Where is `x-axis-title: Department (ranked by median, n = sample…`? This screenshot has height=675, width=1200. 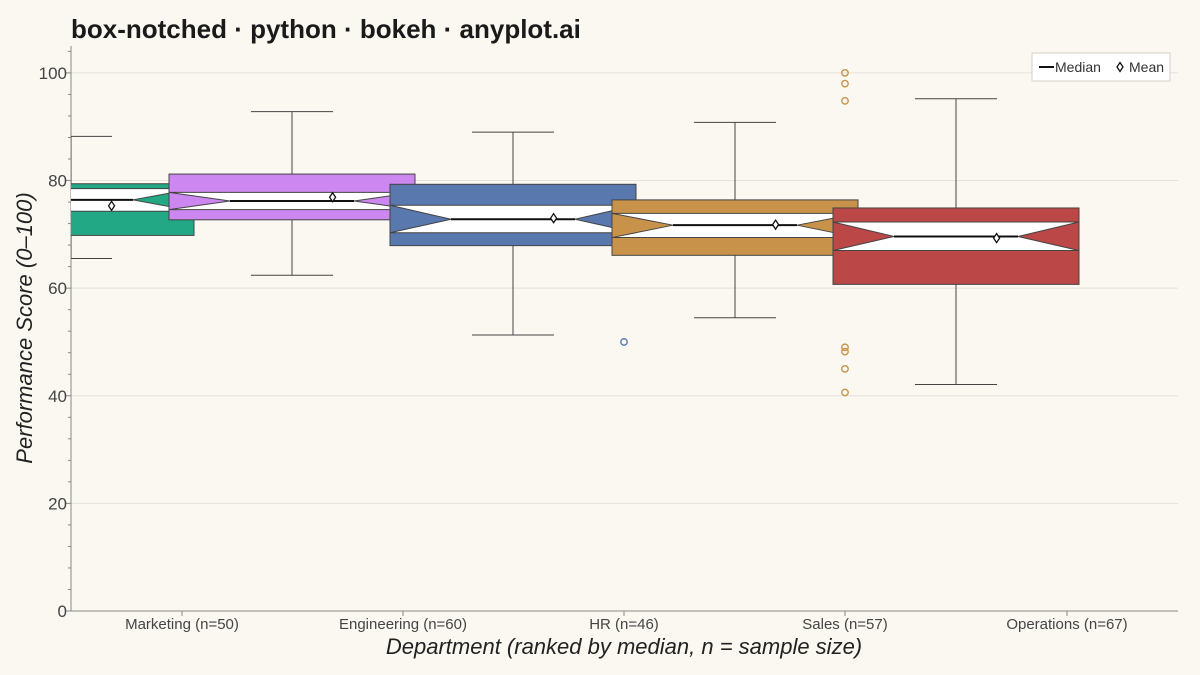
x-axis-title: Department (ranked by median, n = sample… is located at coordinates (624, 646).